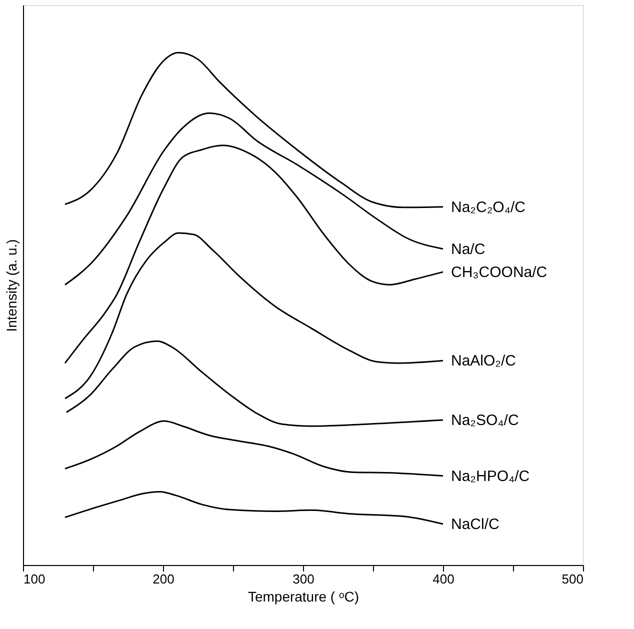  Describe the element at coordinates (304, 596) in the screenshot. I see `x-axis-title: Temperature ( ᵒC)` at that location.